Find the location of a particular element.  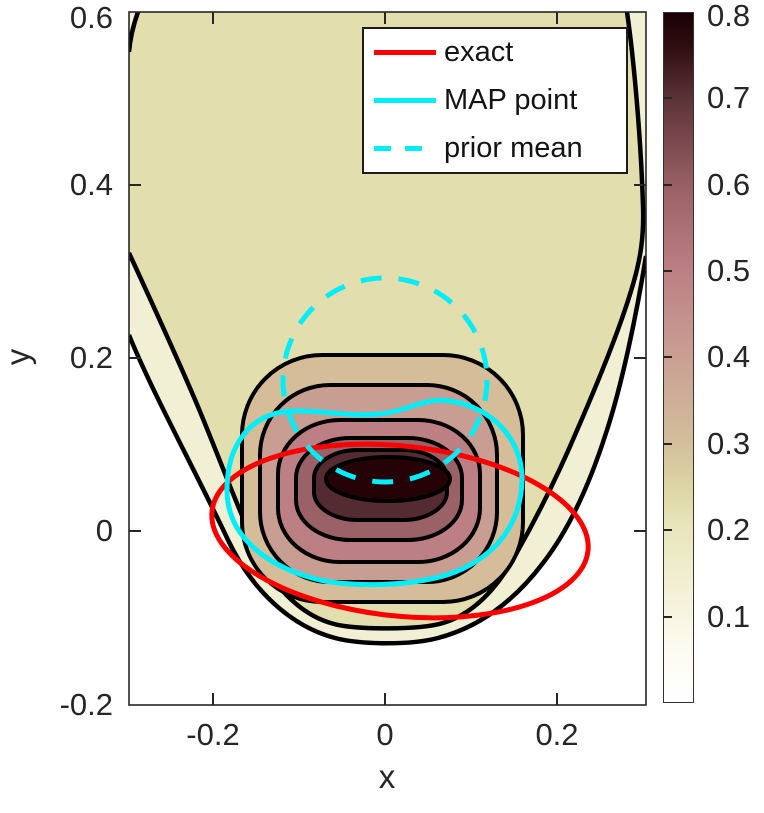

contour-band-darkest is located at coordinates (388, 479).